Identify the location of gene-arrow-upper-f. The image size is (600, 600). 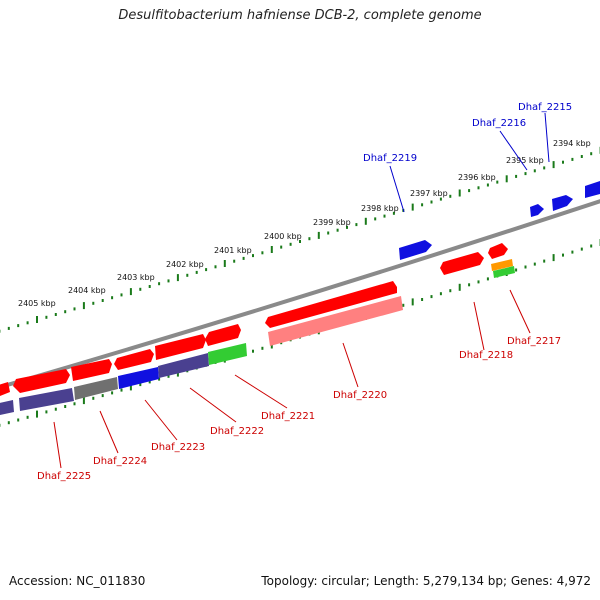
(223, 335).